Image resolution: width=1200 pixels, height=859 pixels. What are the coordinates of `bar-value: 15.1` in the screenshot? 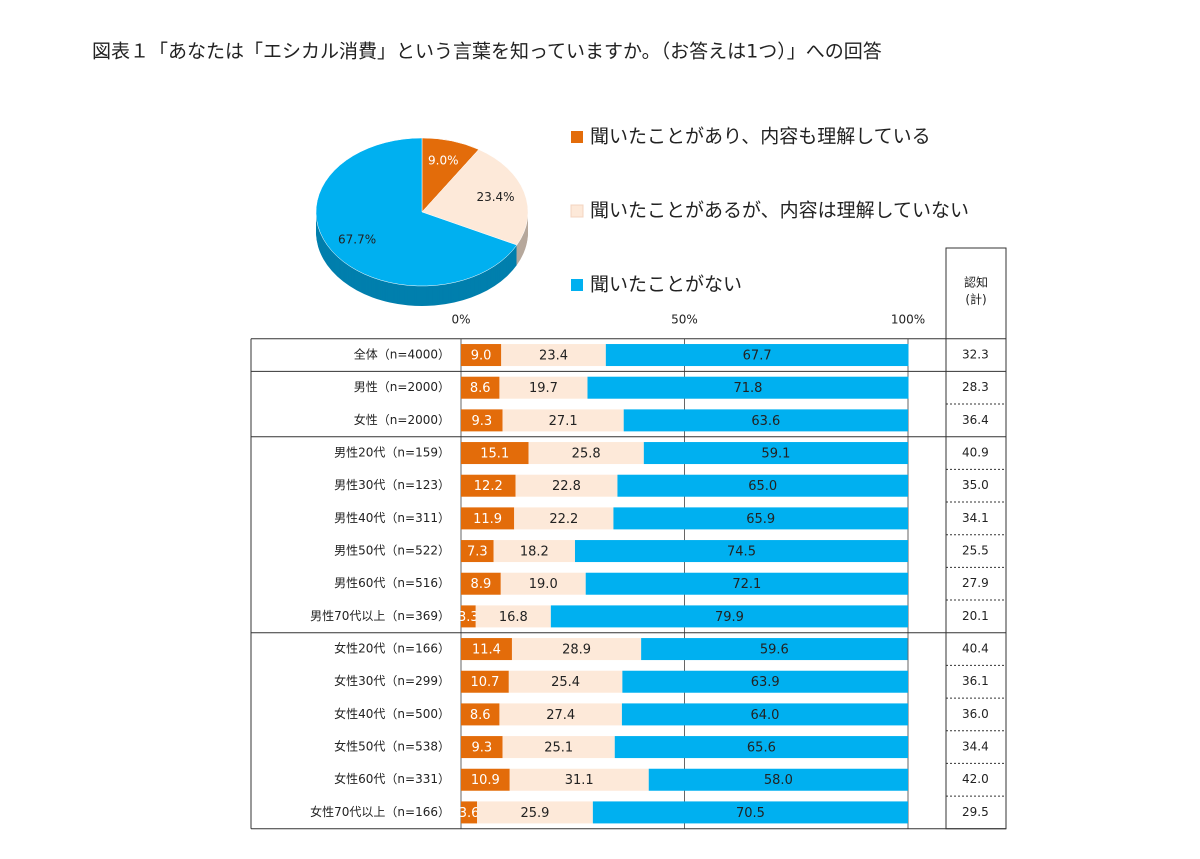 It's located at (494, 454).